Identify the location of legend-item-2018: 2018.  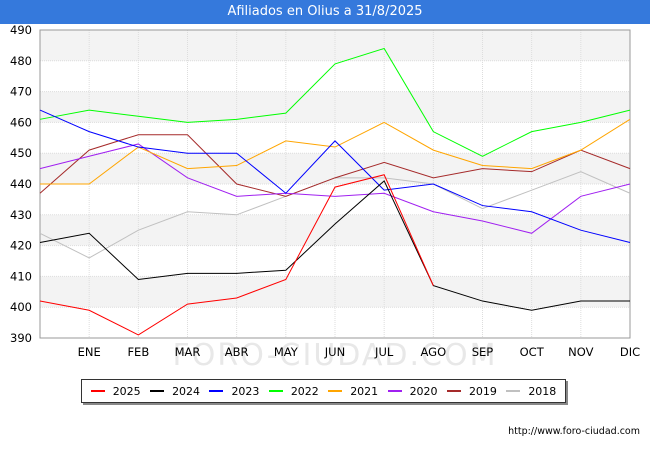
(531, 391).